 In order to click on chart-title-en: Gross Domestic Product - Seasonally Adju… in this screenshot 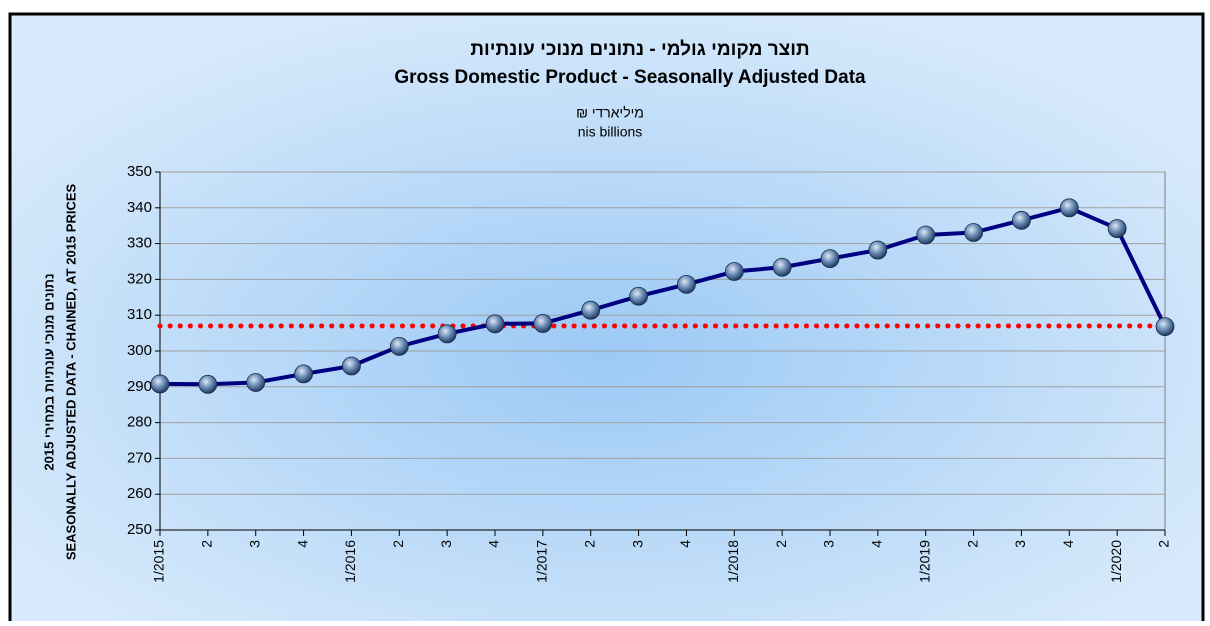, I will do `click(630, 77)`.